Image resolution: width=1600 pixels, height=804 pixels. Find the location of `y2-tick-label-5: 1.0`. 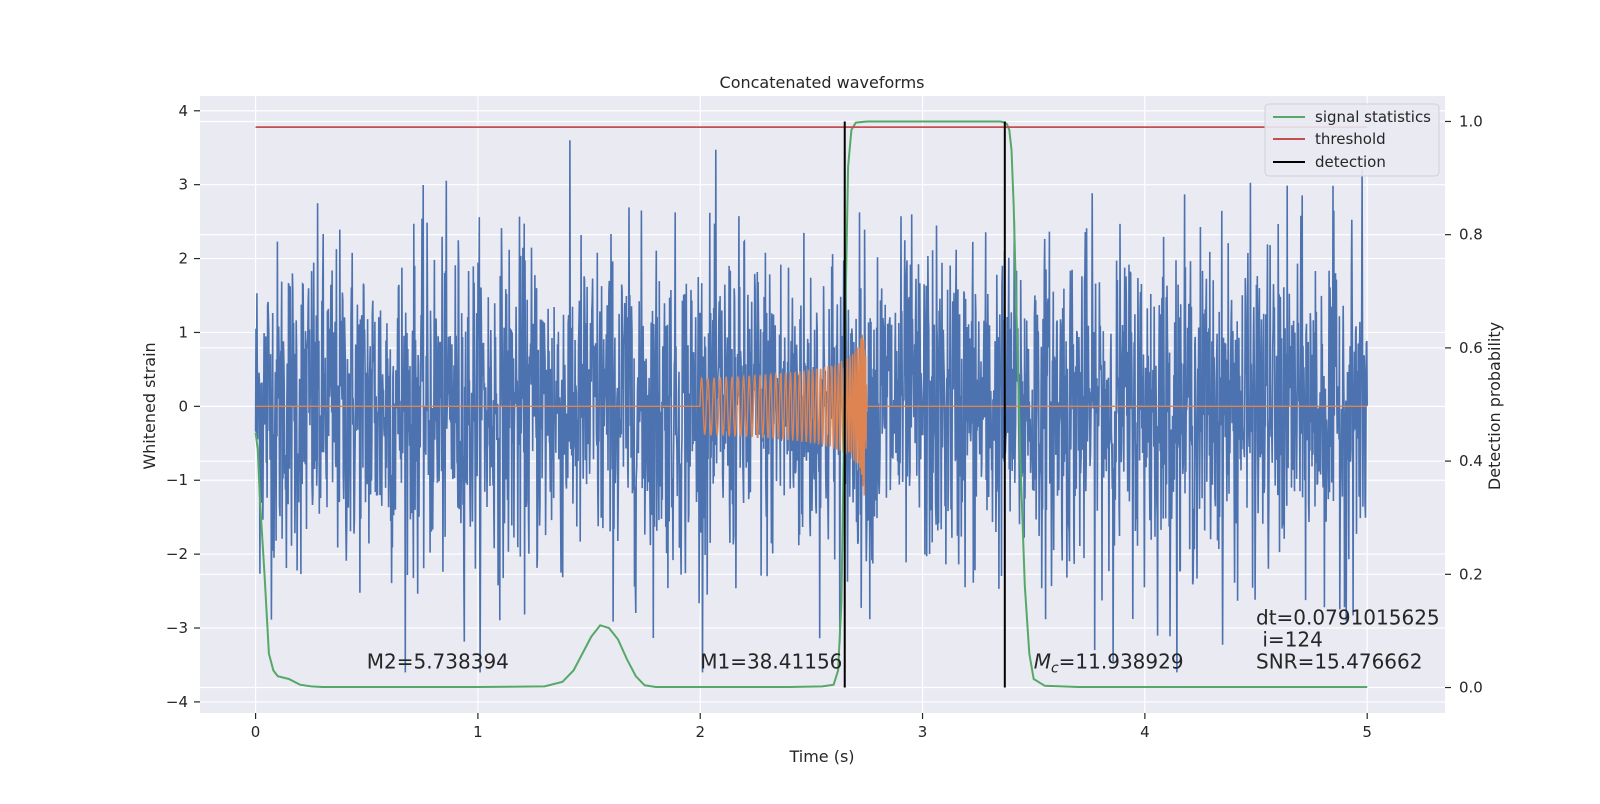

y2-tick-label-5: 1.0 is located at coordinates (1471, 121).